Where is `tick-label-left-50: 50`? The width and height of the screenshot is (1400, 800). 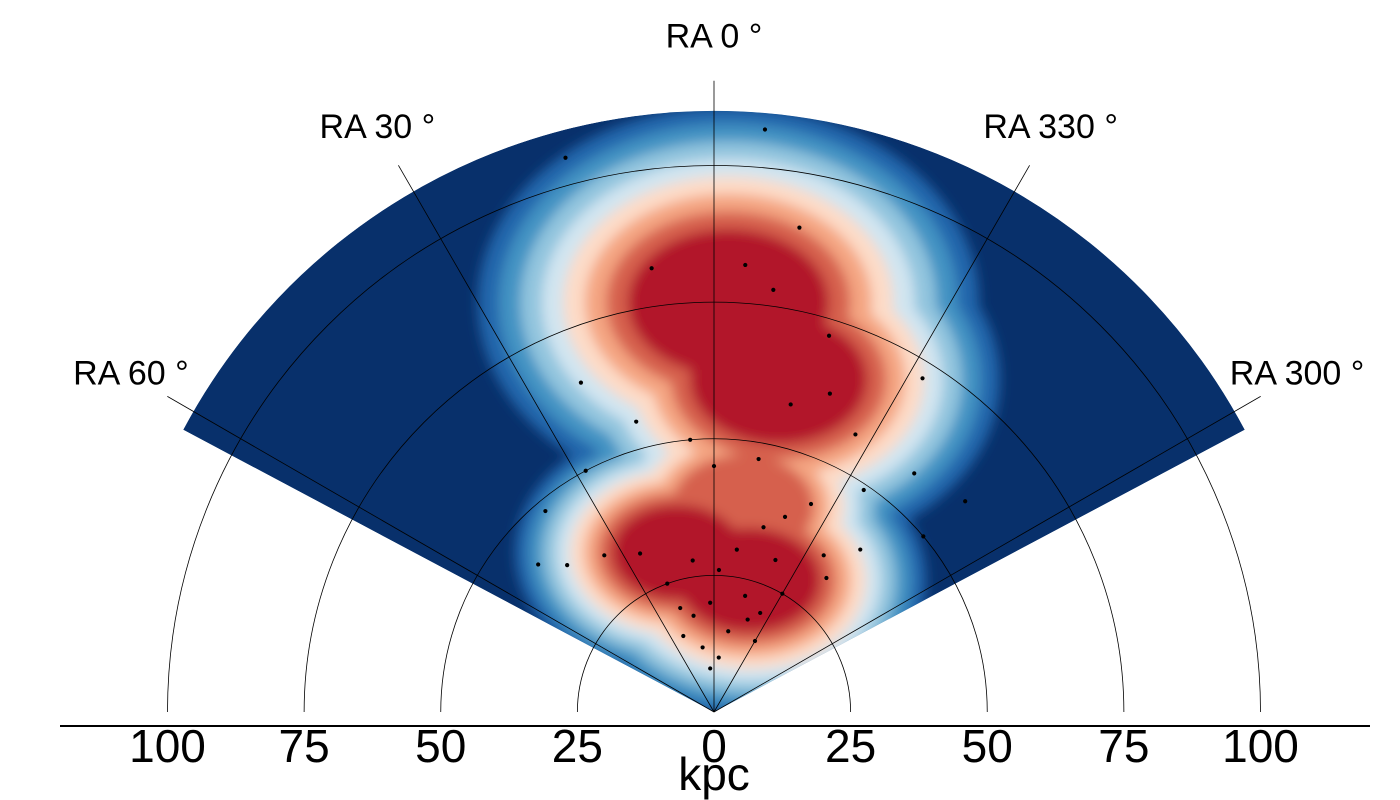 tick-label-left-50: 50 is located at coordinates (440, 746).